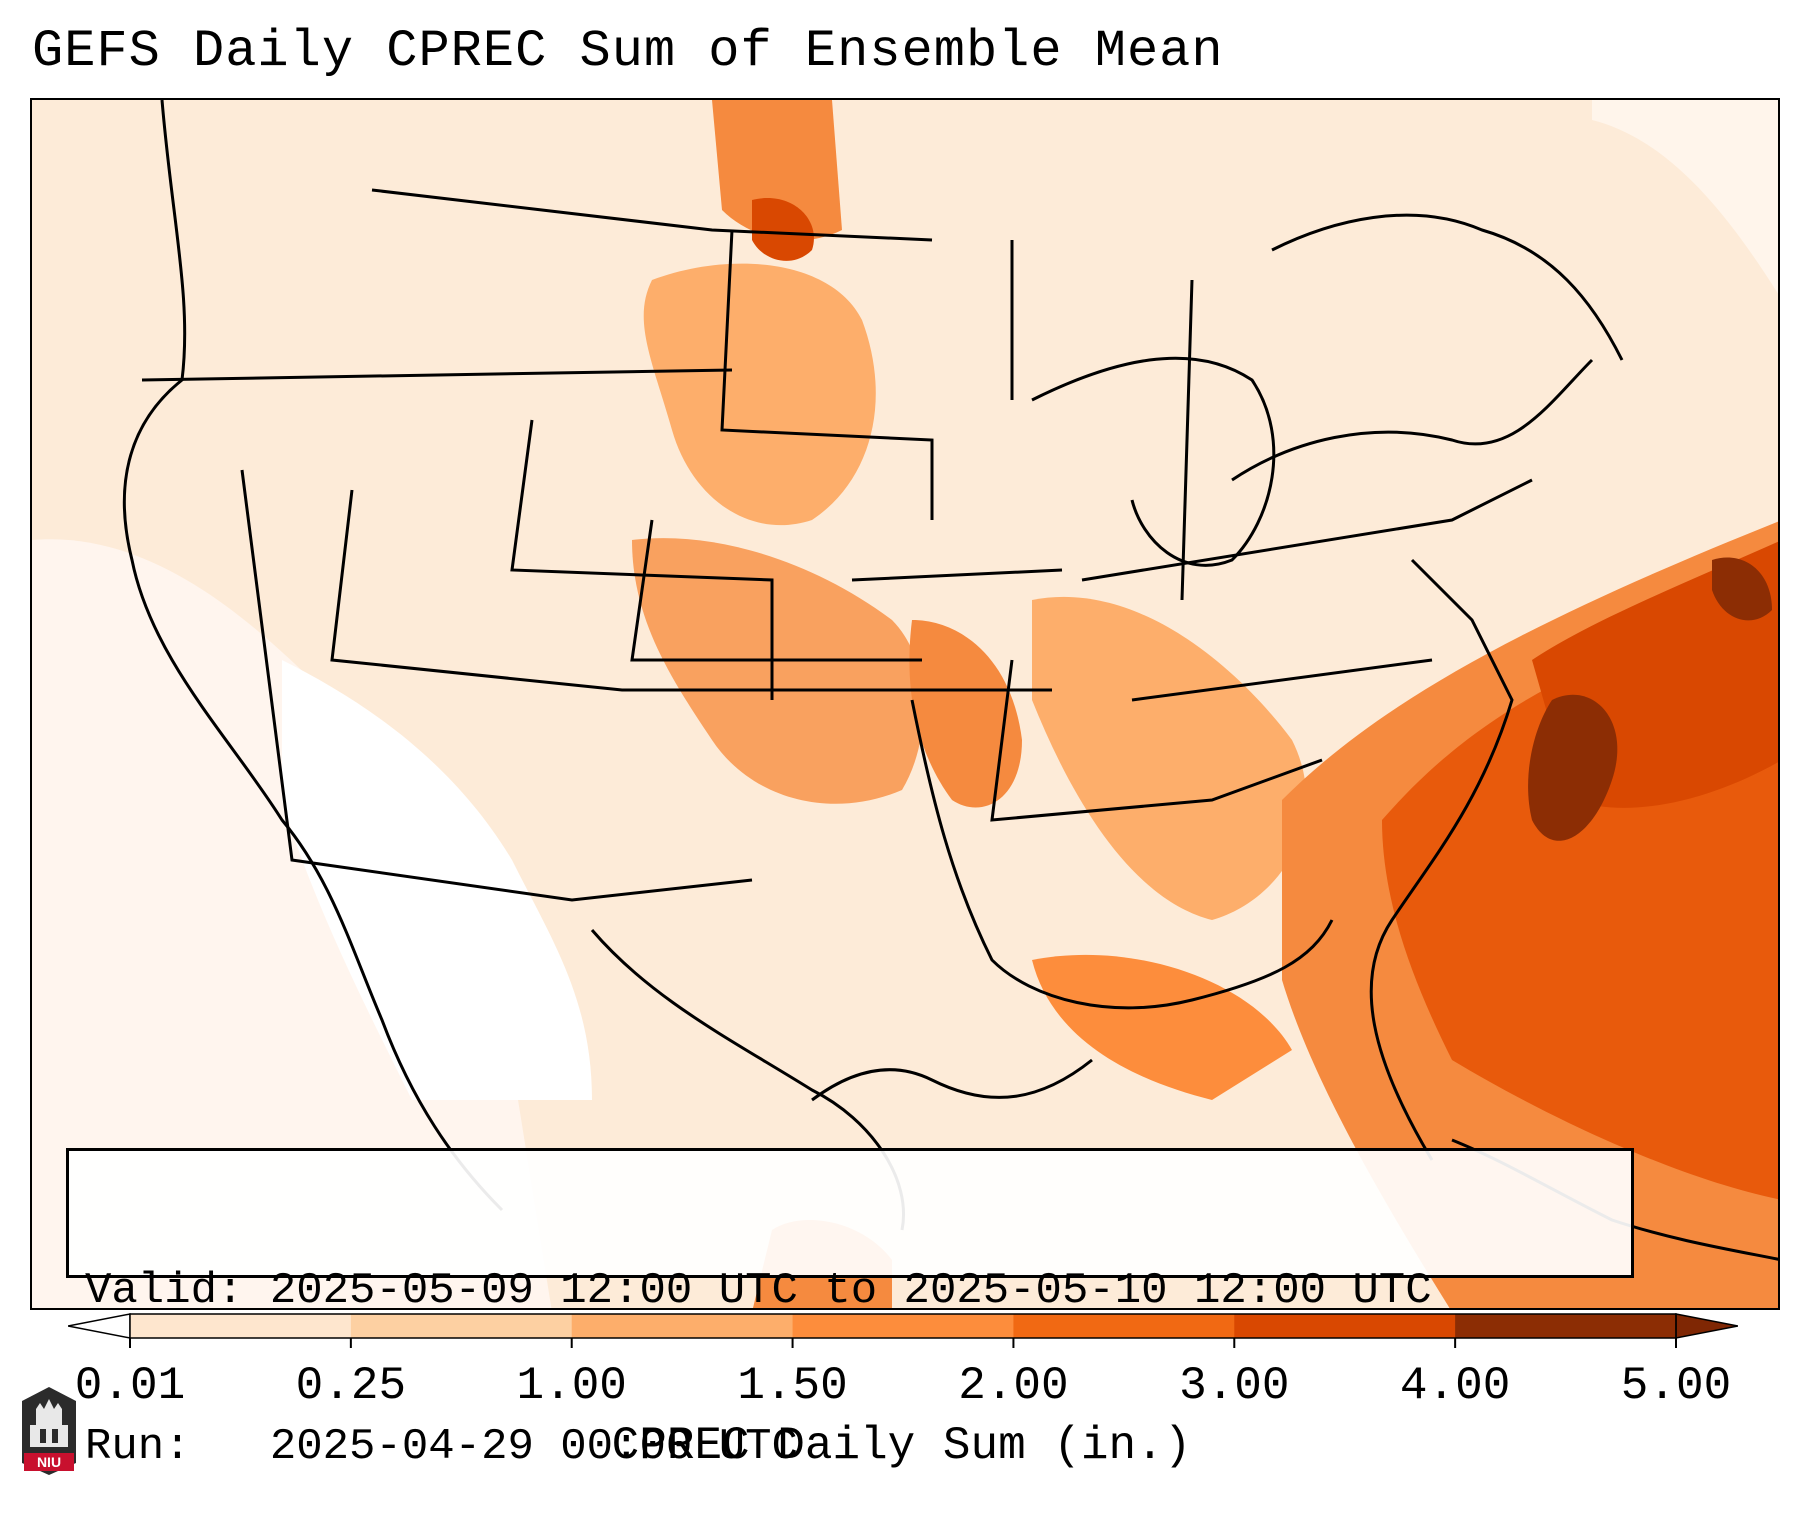 This screenshot has width=1803, height=1525. I want to click on run-time-text: Run: 2025-04-29 00:00 UTC, so click(441, 1447).